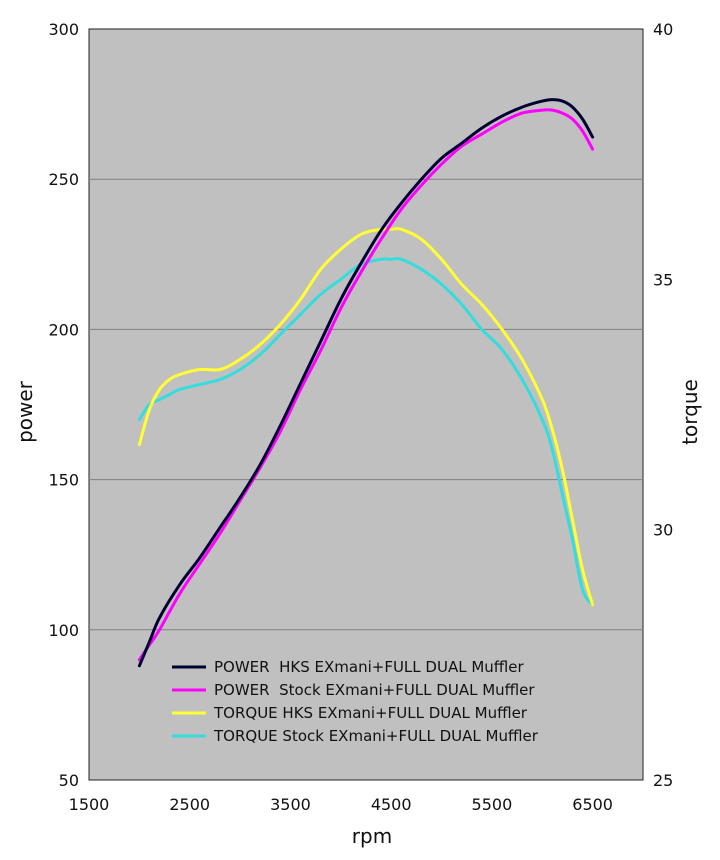 This screenshot has height=860, width=720. What do you see at coordinates (69, 780) in the screenshot?
I see `y-tick-label: 50` at bounding box center [69, 780].